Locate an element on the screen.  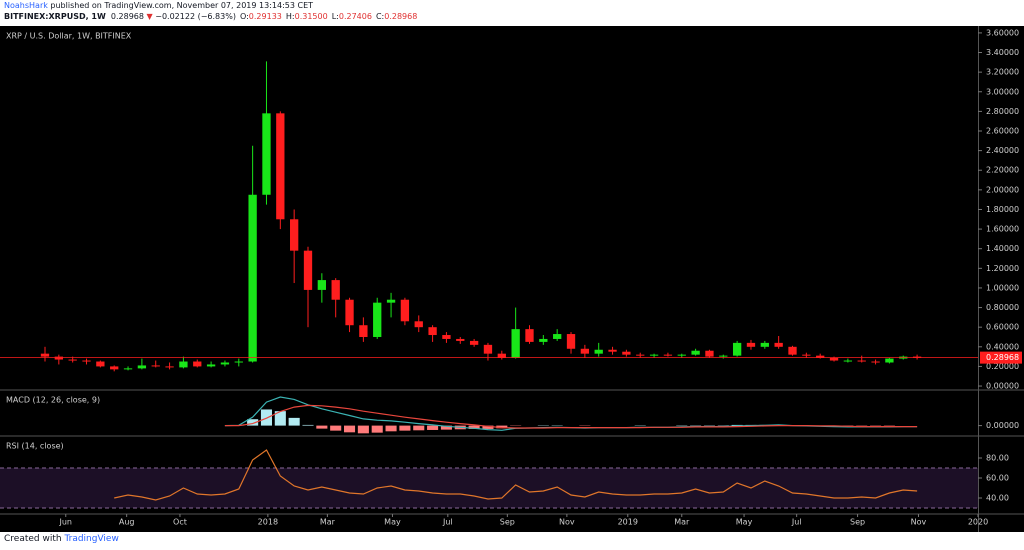
y-tick-label: 2.40000 is located at coordinates (1002, 150).